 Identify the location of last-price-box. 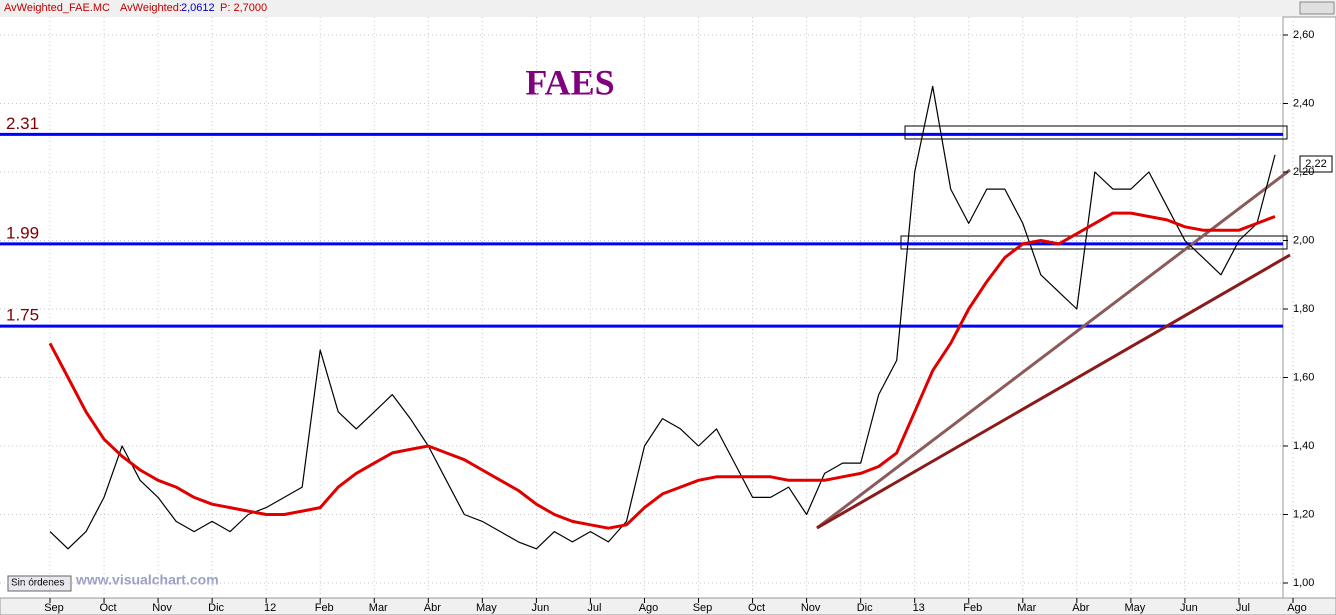
(1316, 164).